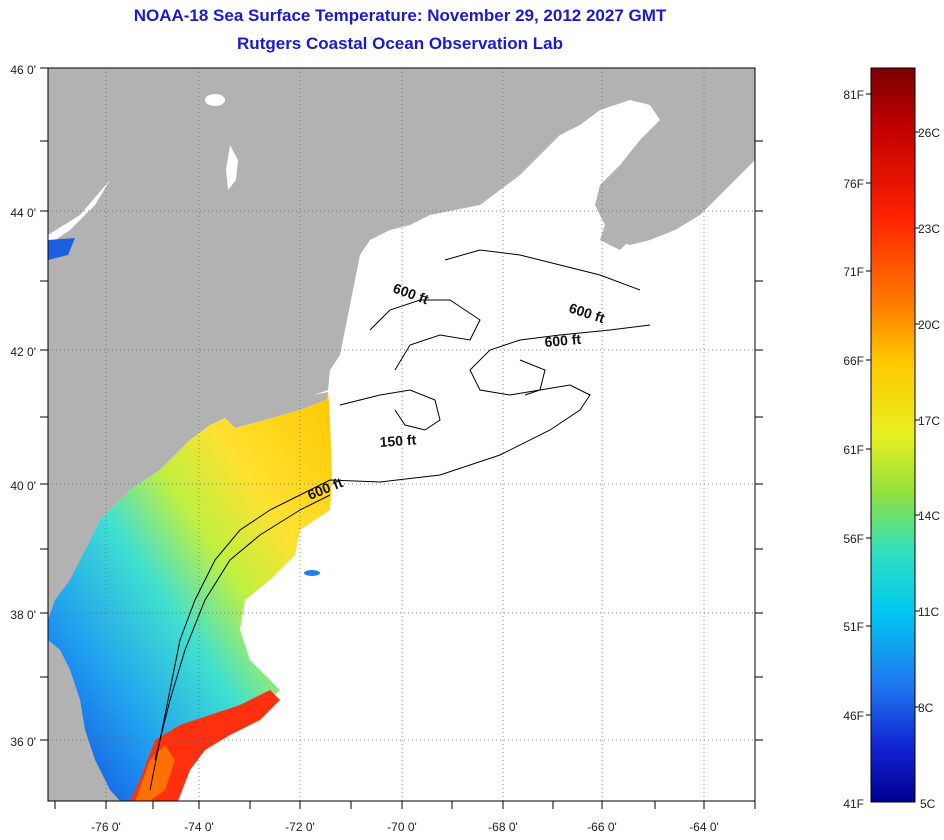 This screenshot has width=944, height=840. Describe the element at coordinates (155, 773) in the screenshot. I see `sst-warm-core` at that location.